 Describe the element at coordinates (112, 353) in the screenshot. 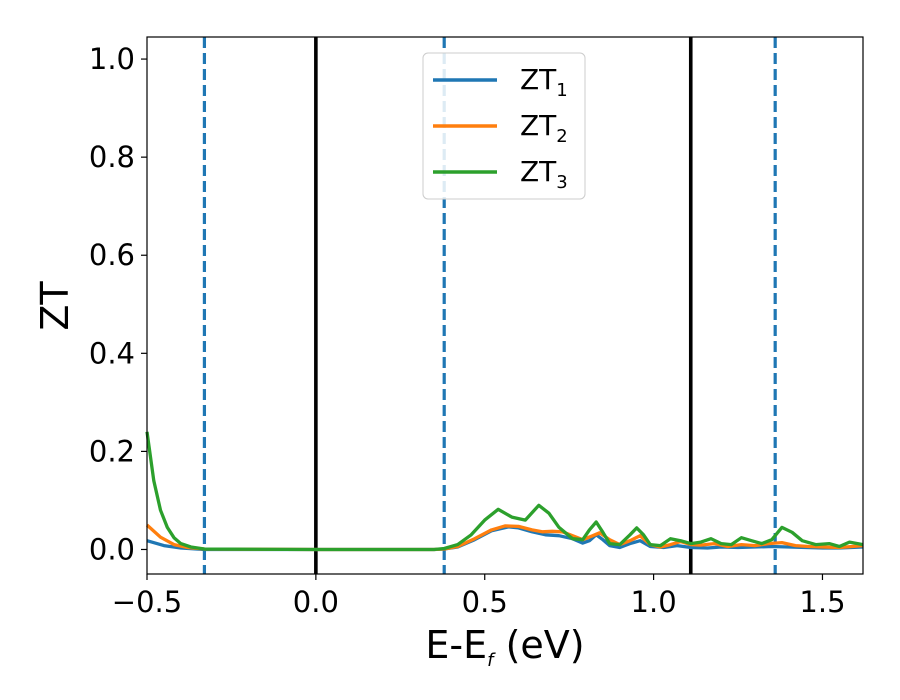

I see `y-tick-label: 0.4` at that location.